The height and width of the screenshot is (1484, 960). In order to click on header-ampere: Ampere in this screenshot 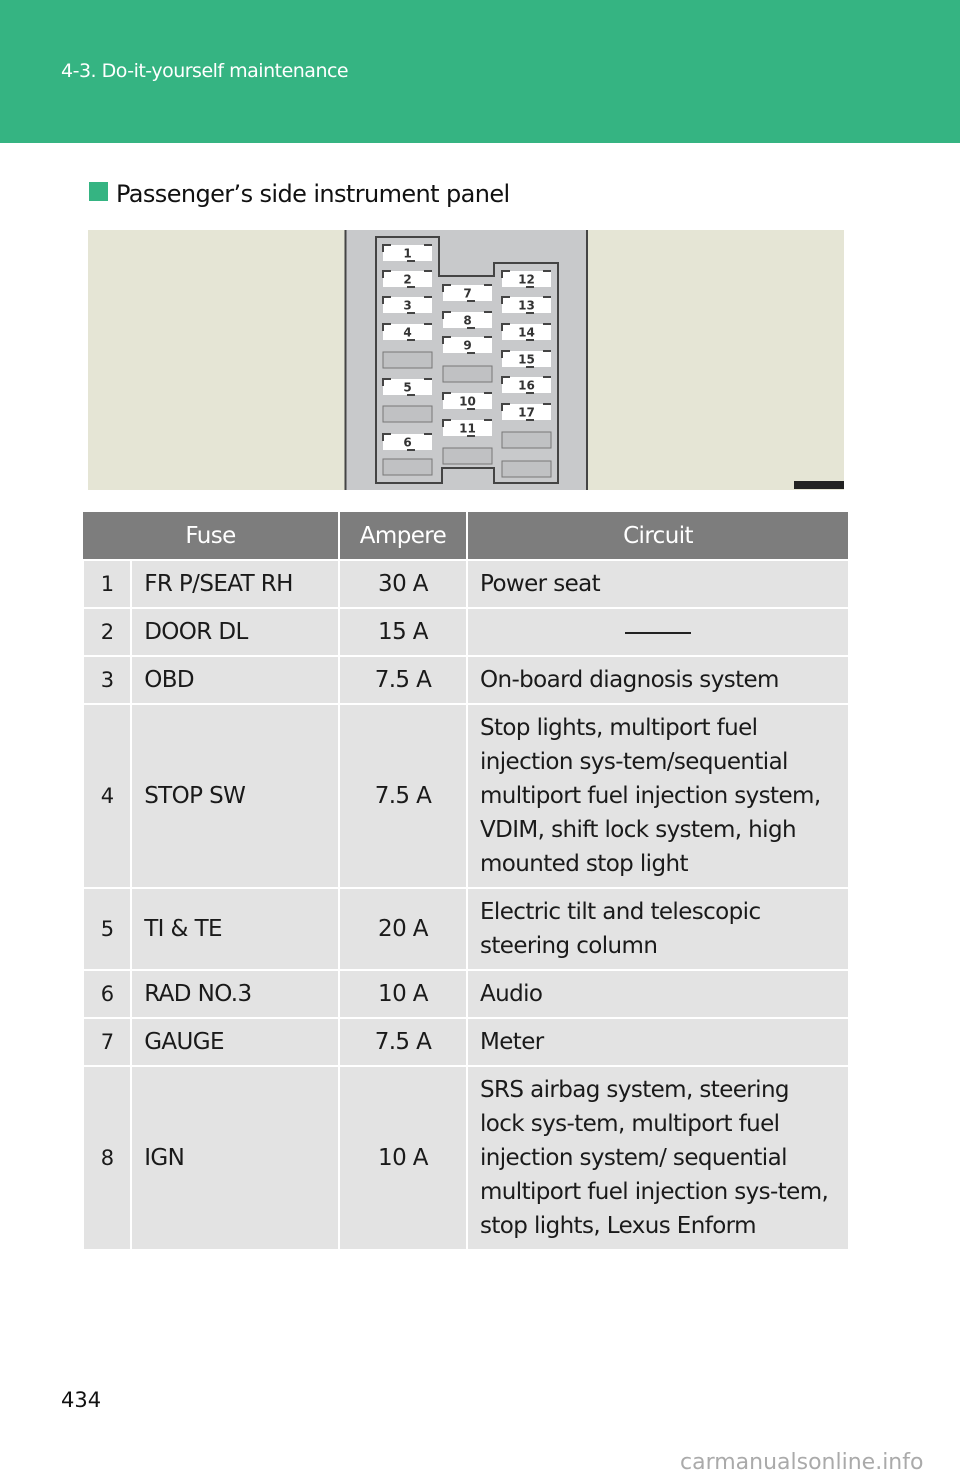, I will do `click(403, 536)`.